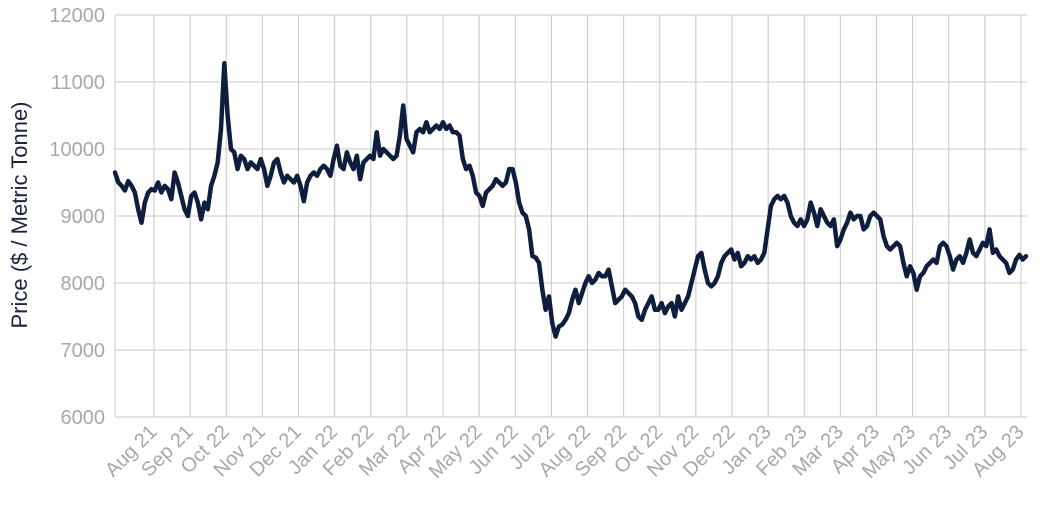 This screenshot has width=1040, height=523. I want to click on y-tick-label: 11000, so click(78, 83).